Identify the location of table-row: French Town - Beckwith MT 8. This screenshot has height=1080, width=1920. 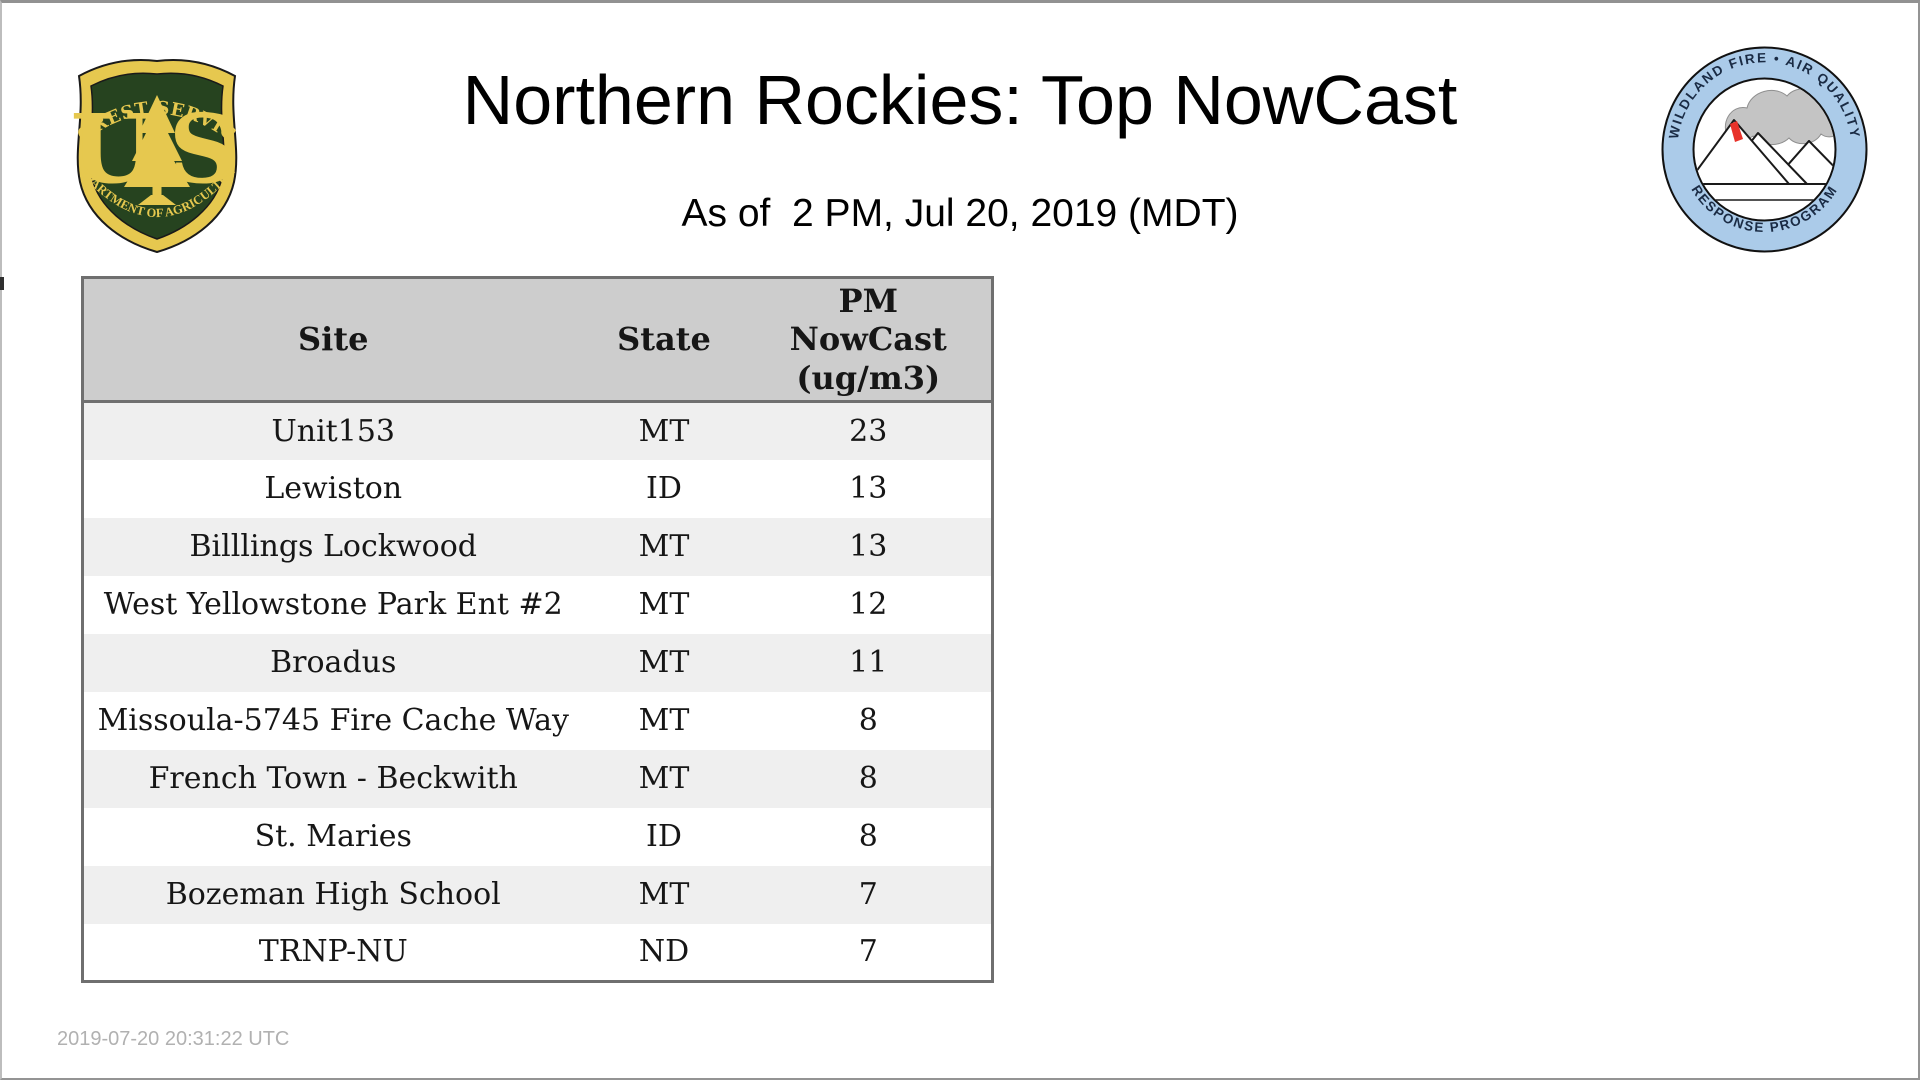
(537, 778).